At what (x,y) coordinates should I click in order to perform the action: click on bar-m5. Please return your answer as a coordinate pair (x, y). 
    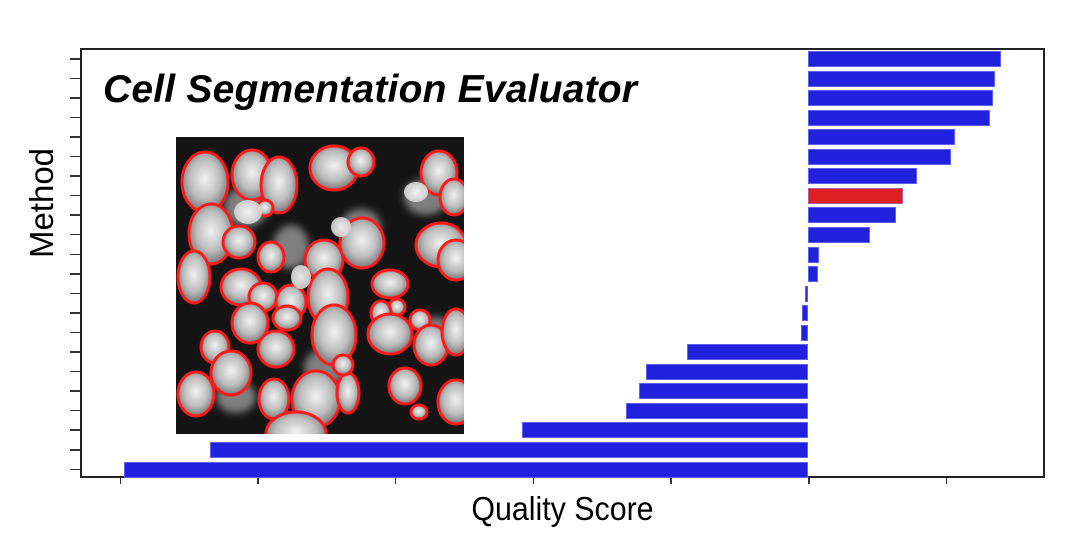
    Looking at the image, I should click on (882, 137).